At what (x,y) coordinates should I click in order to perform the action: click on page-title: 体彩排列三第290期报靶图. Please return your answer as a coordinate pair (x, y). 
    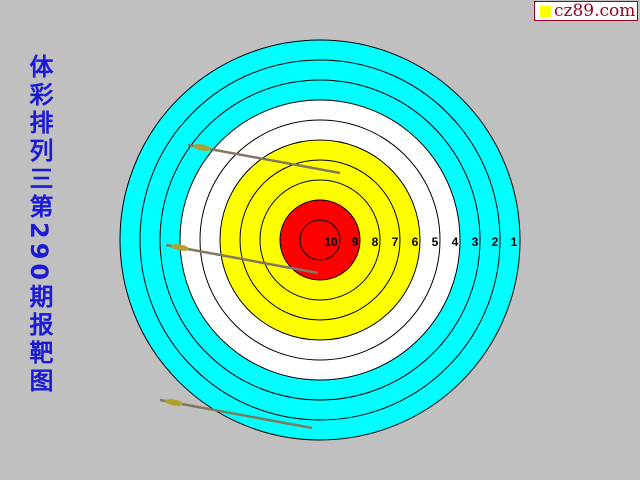
    Looking at the image, I should click on (39, 225).